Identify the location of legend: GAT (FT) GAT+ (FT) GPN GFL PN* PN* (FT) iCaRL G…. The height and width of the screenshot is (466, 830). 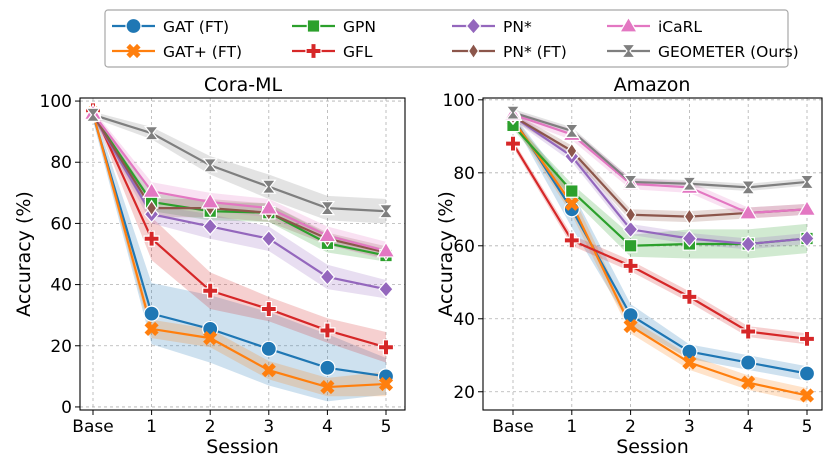
(451, 38).